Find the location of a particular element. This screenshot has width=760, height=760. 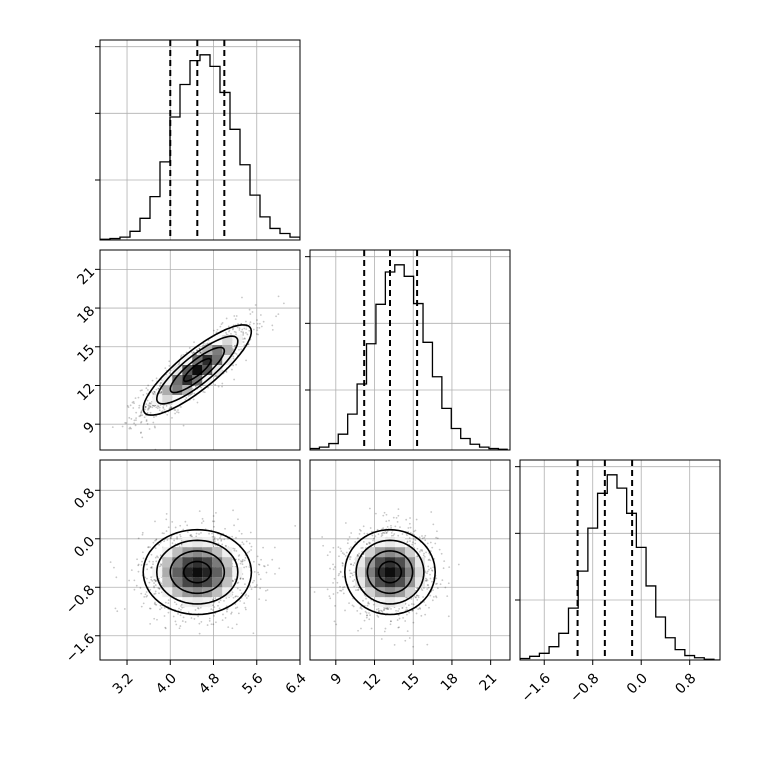

x-tick-label-3-2: 0.0 is located at coordinates (637, 683).